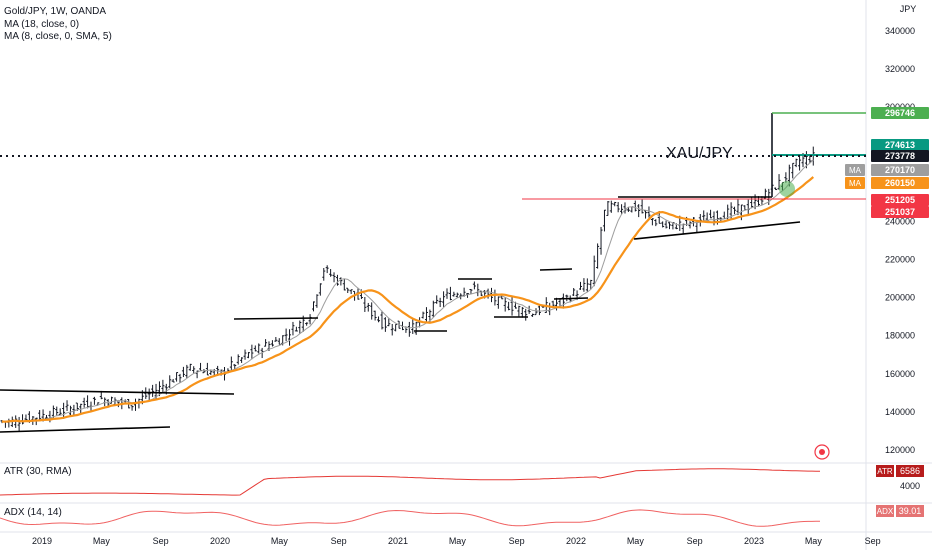  I want to click on target-icon, so click(822, 452).